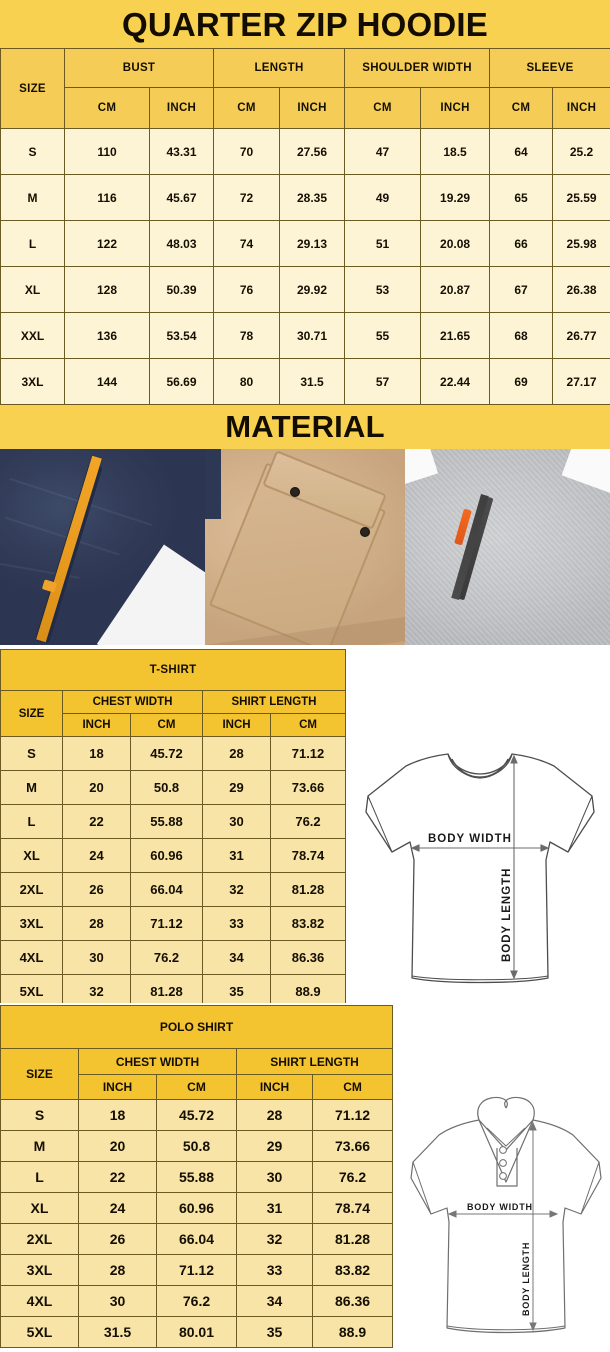 This screenshot has height=1352, width=610. I want to click on measure-cell: 68, so click(521, 336).